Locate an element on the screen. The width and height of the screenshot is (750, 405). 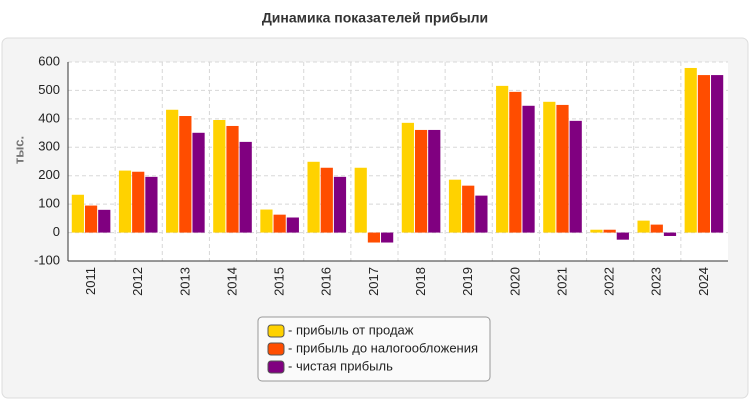
y-tick-label: 400 is located at coordinates (49, 117).